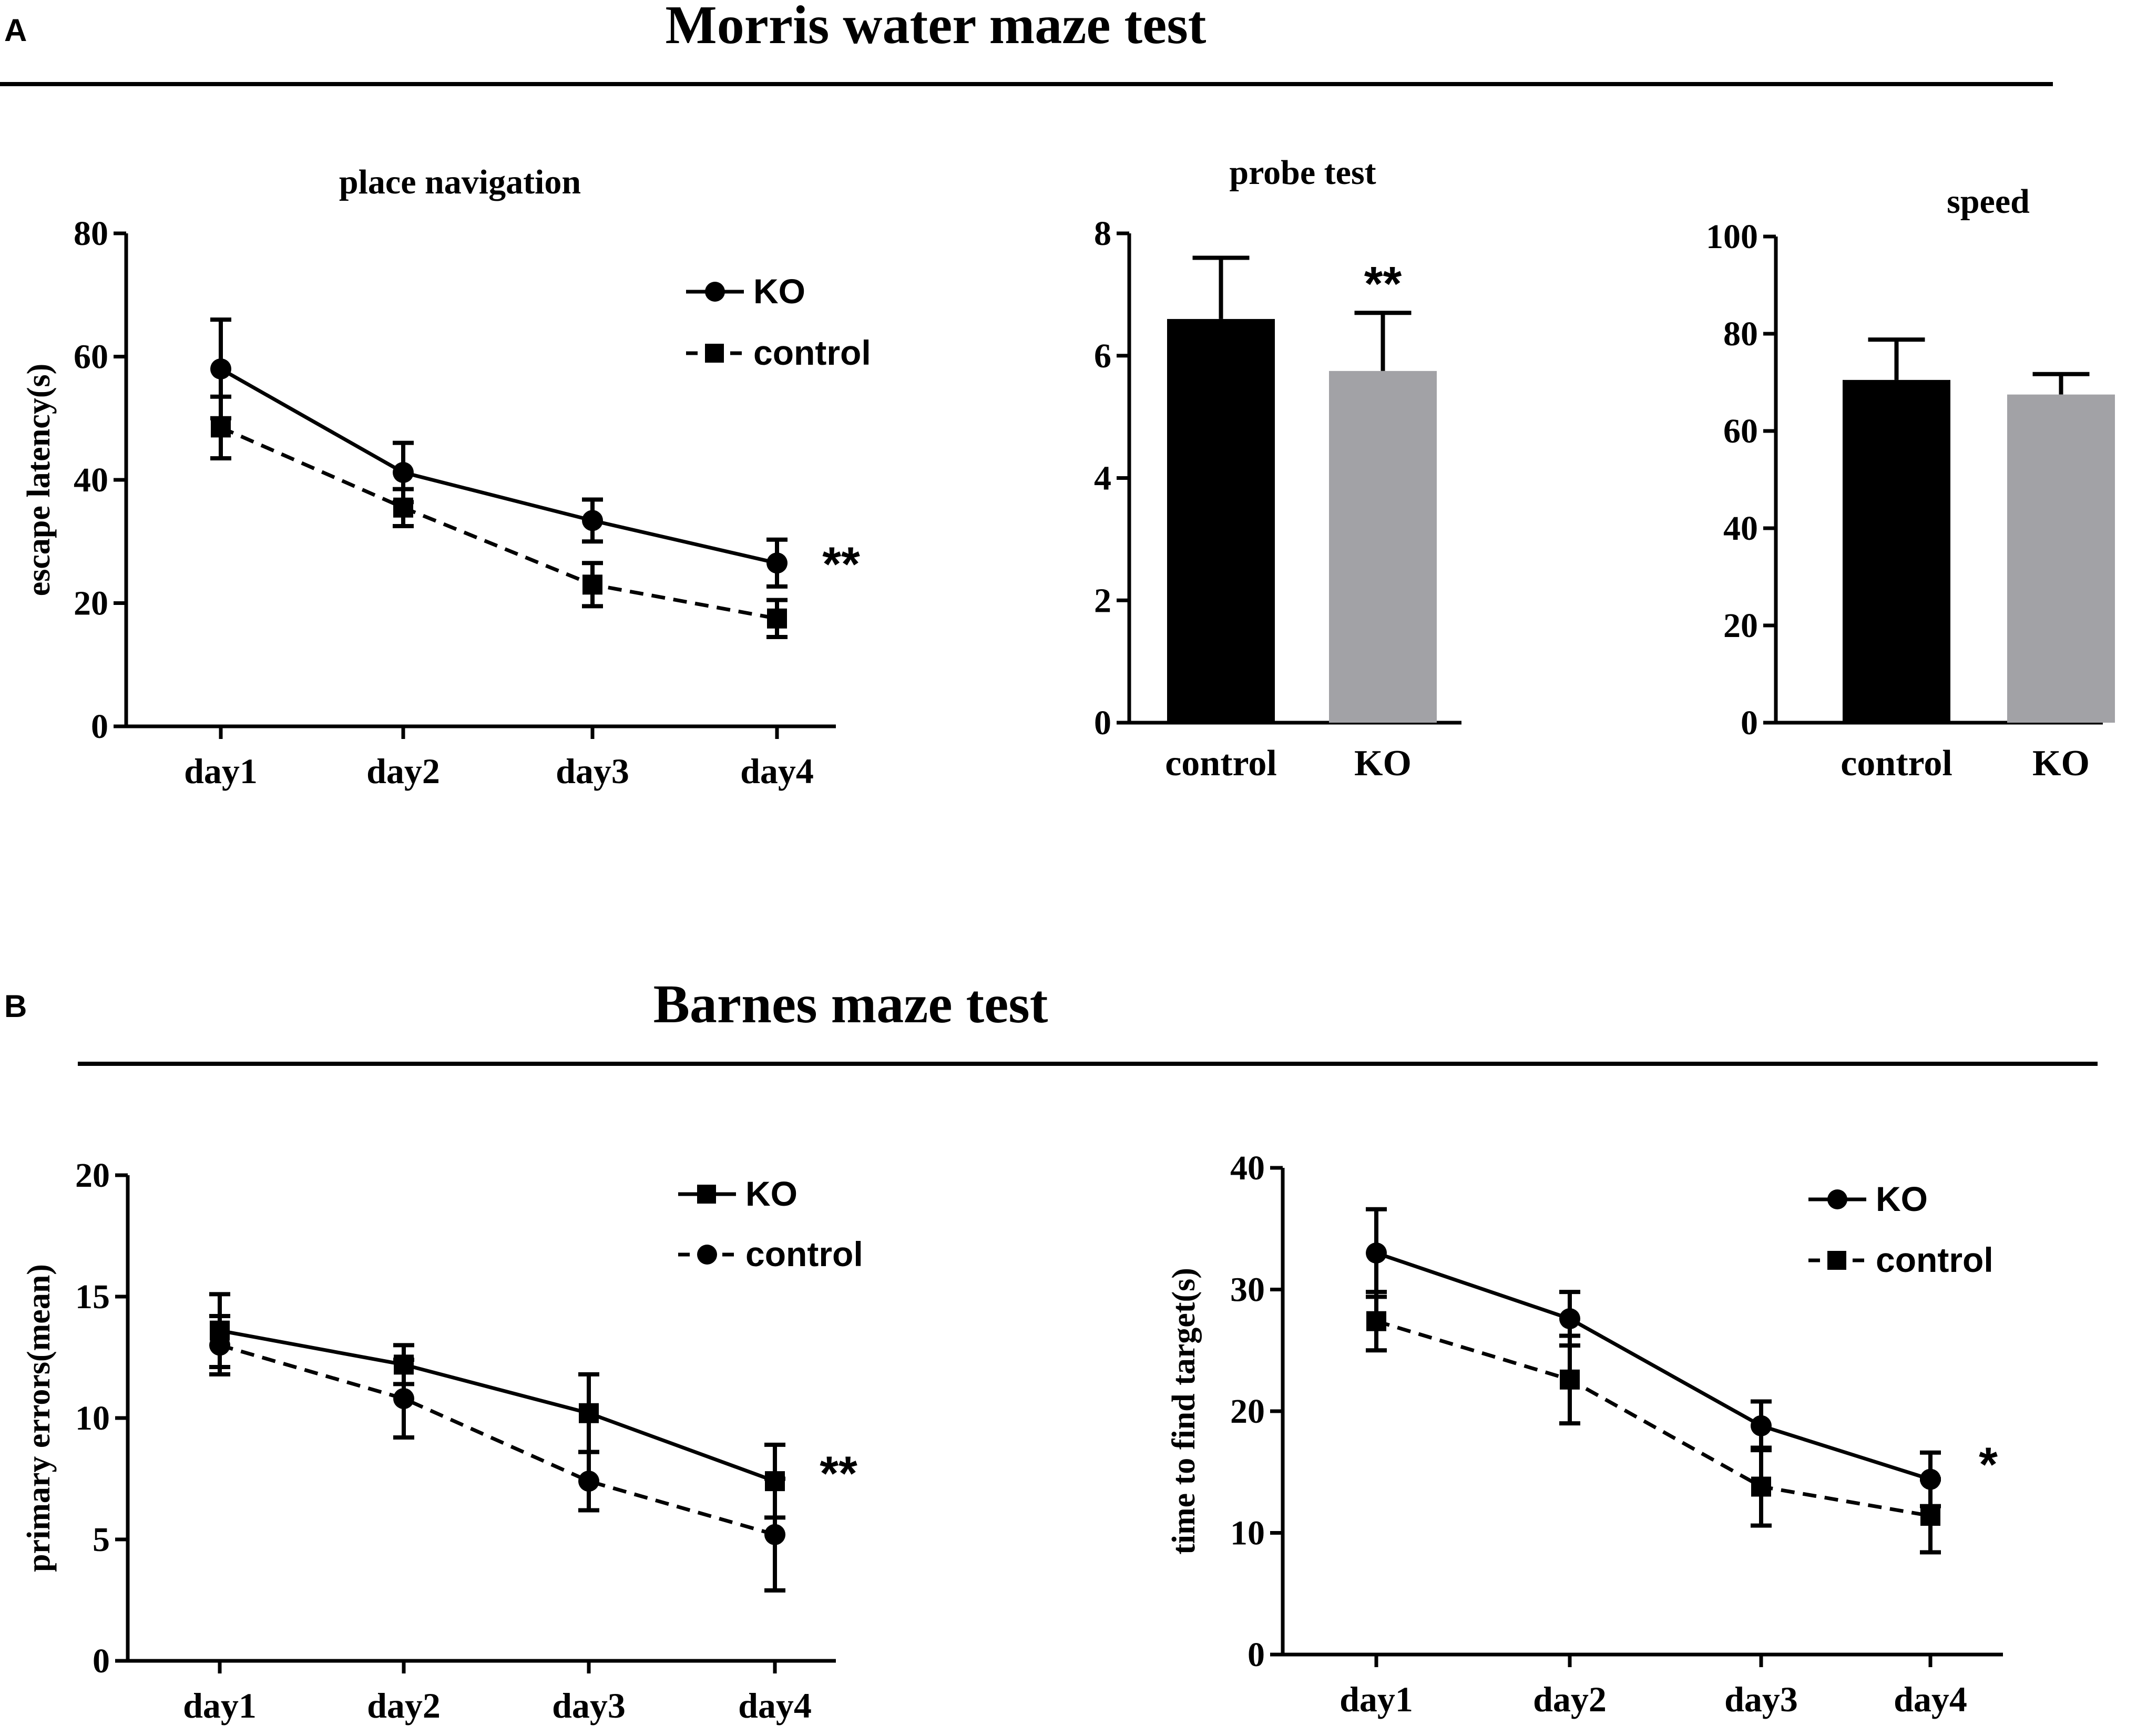 This screenshot has width=2147, height=1736. What do you see at coordinates (1836, 1260) in the screenshot?
I see `time_to_target-legend-marker-control` at bounding box center [1836, 1260].